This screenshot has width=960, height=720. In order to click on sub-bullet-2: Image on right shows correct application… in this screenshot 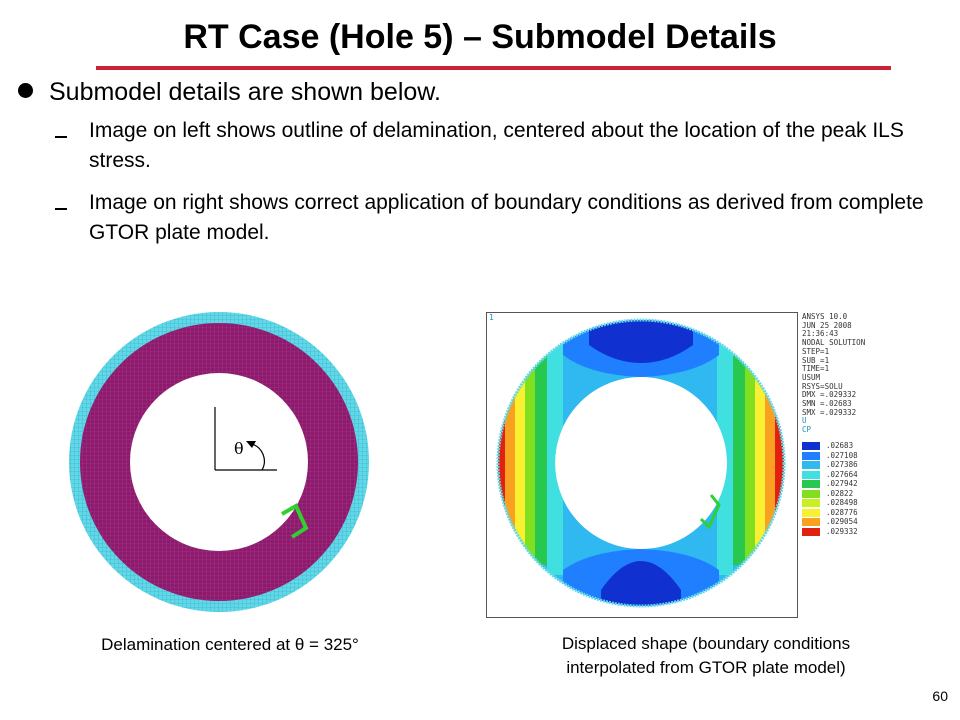, I will do `click(500, 218)`.